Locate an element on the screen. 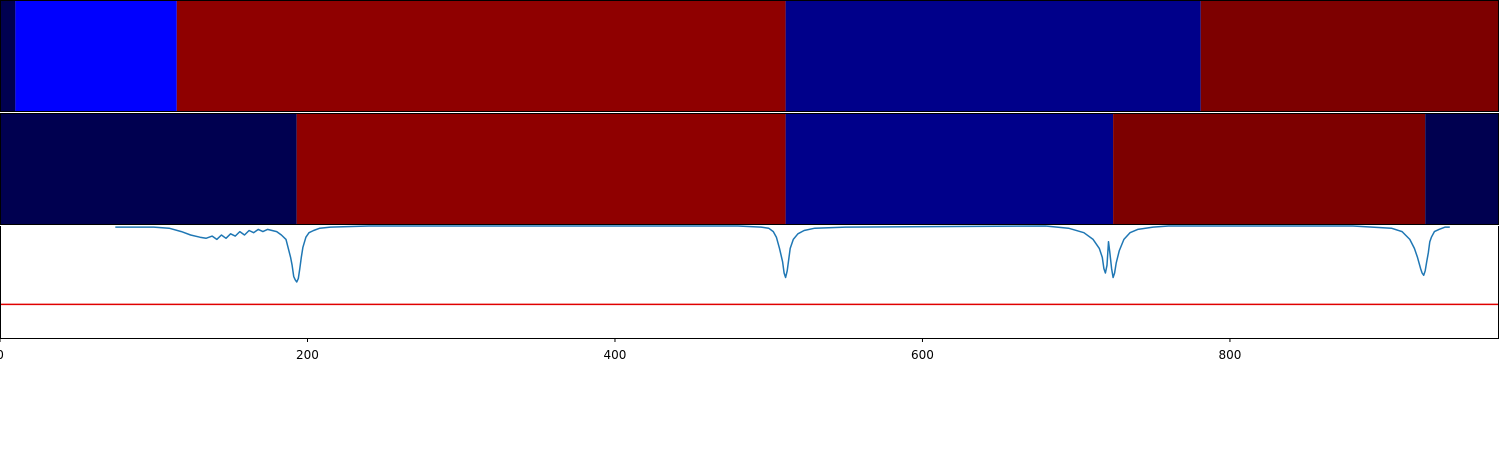 The height and width of the screenshot is (450, 1500). x-tick-label: 400 is located at coordinates (615, 355).